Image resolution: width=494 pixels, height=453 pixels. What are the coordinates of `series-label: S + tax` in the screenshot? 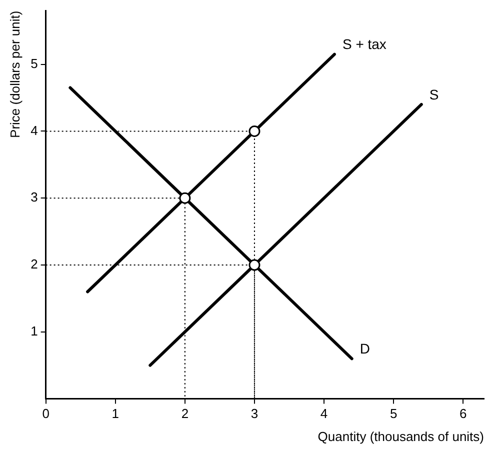 It's located at (364, 44).